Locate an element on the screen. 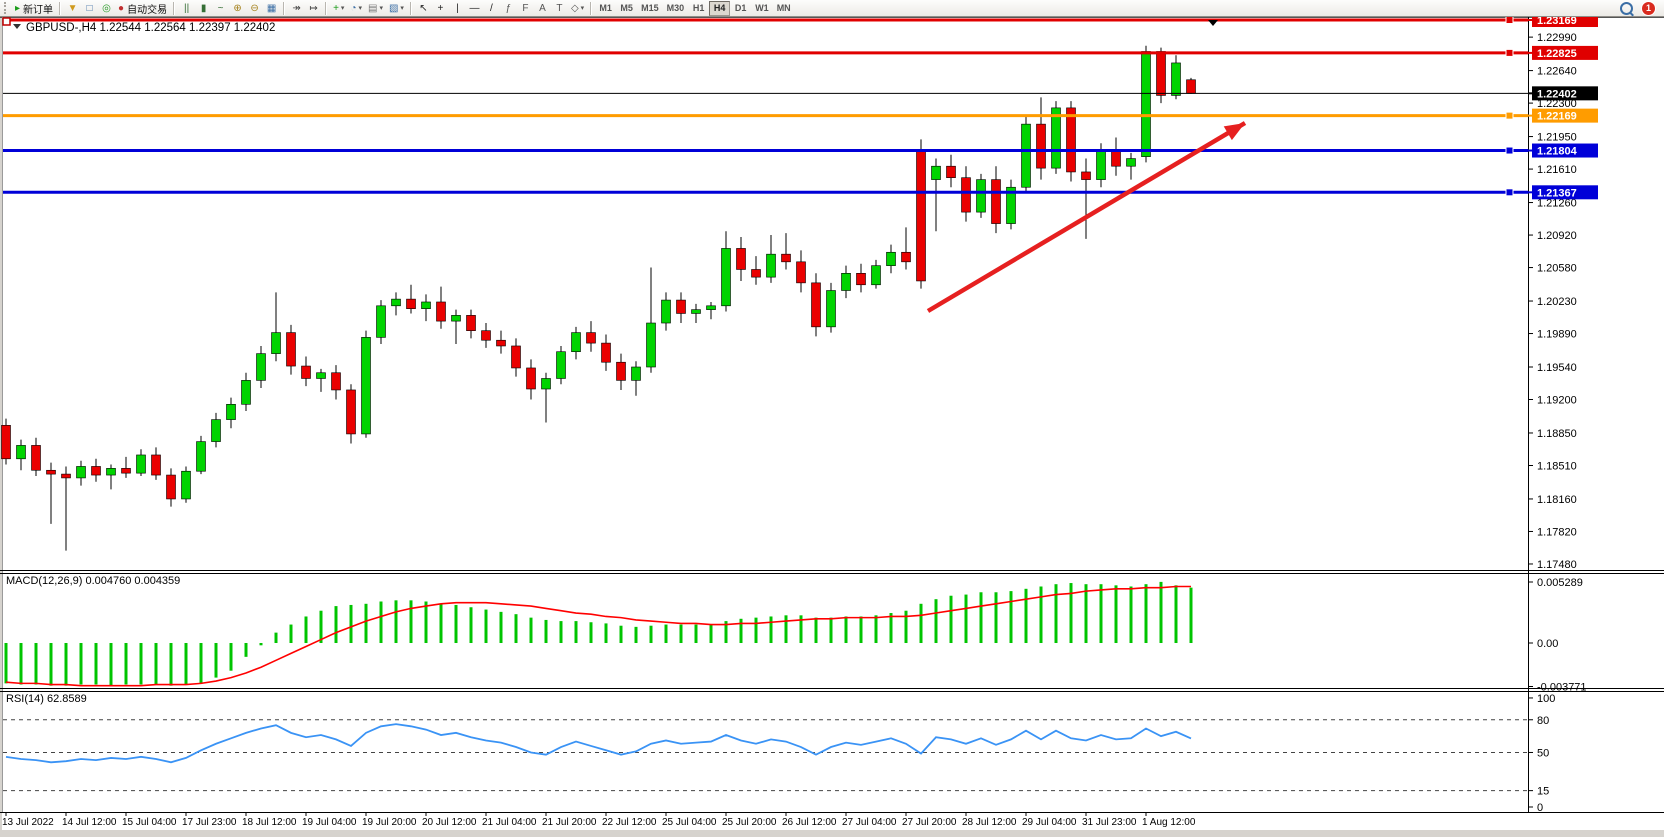 The height and width of the screenshot is (837, 1664). autotrading-button: ● 自动交易 is located at coordinates (142, 8).